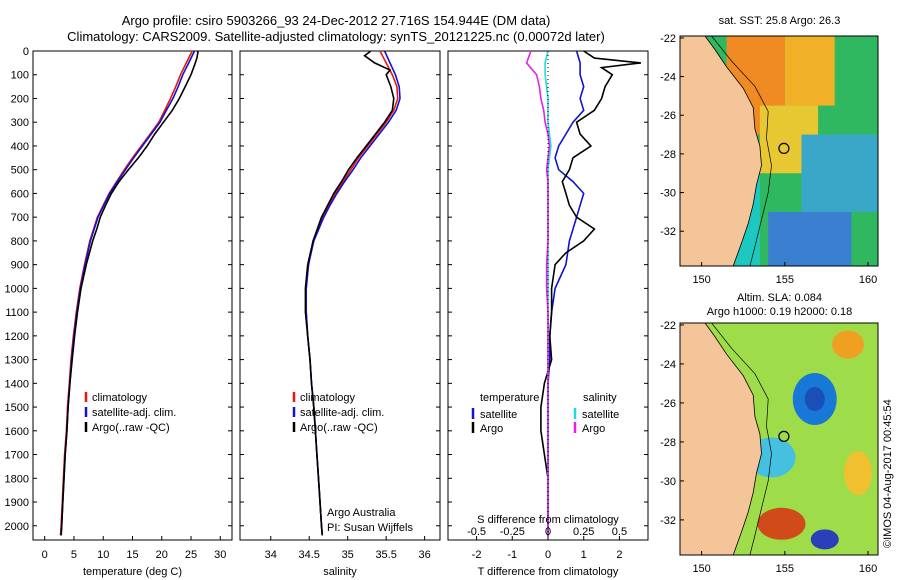  I want to click on legend-label-sal-satellite: satellite, so click(600, 415).